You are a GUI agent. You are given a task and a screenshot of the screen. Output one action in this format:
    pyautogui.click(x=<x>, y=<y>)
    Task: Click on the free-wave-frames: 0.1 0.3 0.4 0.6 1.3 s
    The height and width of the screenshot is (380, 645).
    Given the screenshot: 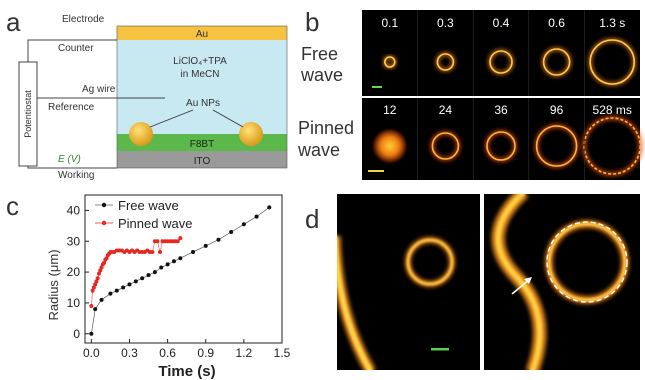 What is the action you would take?
    pyautogui.click(x=508, y=53)
    